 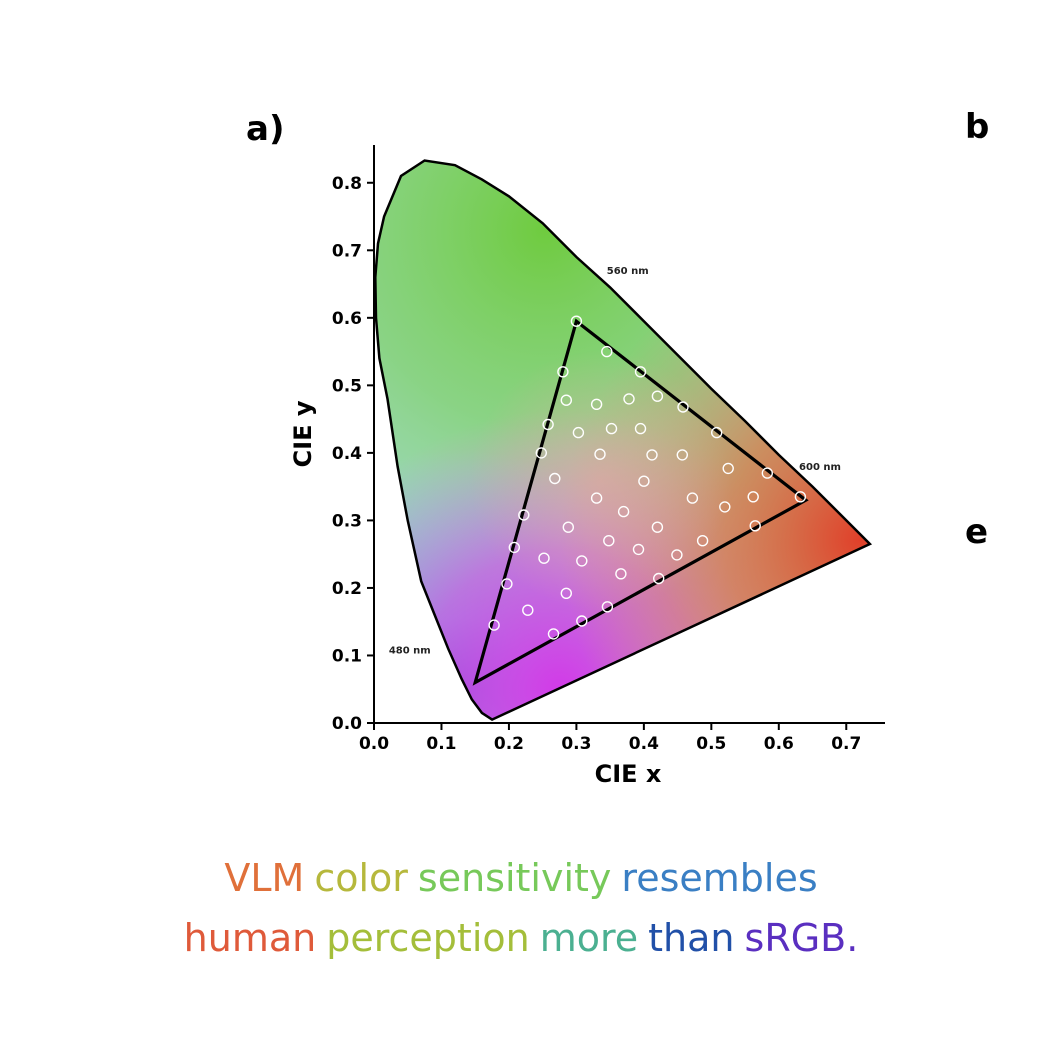 What do you see at coordinates (303, 433) in the screenshot?
I see `y-axis-title: CIE y` at bounding box center [303, 433].